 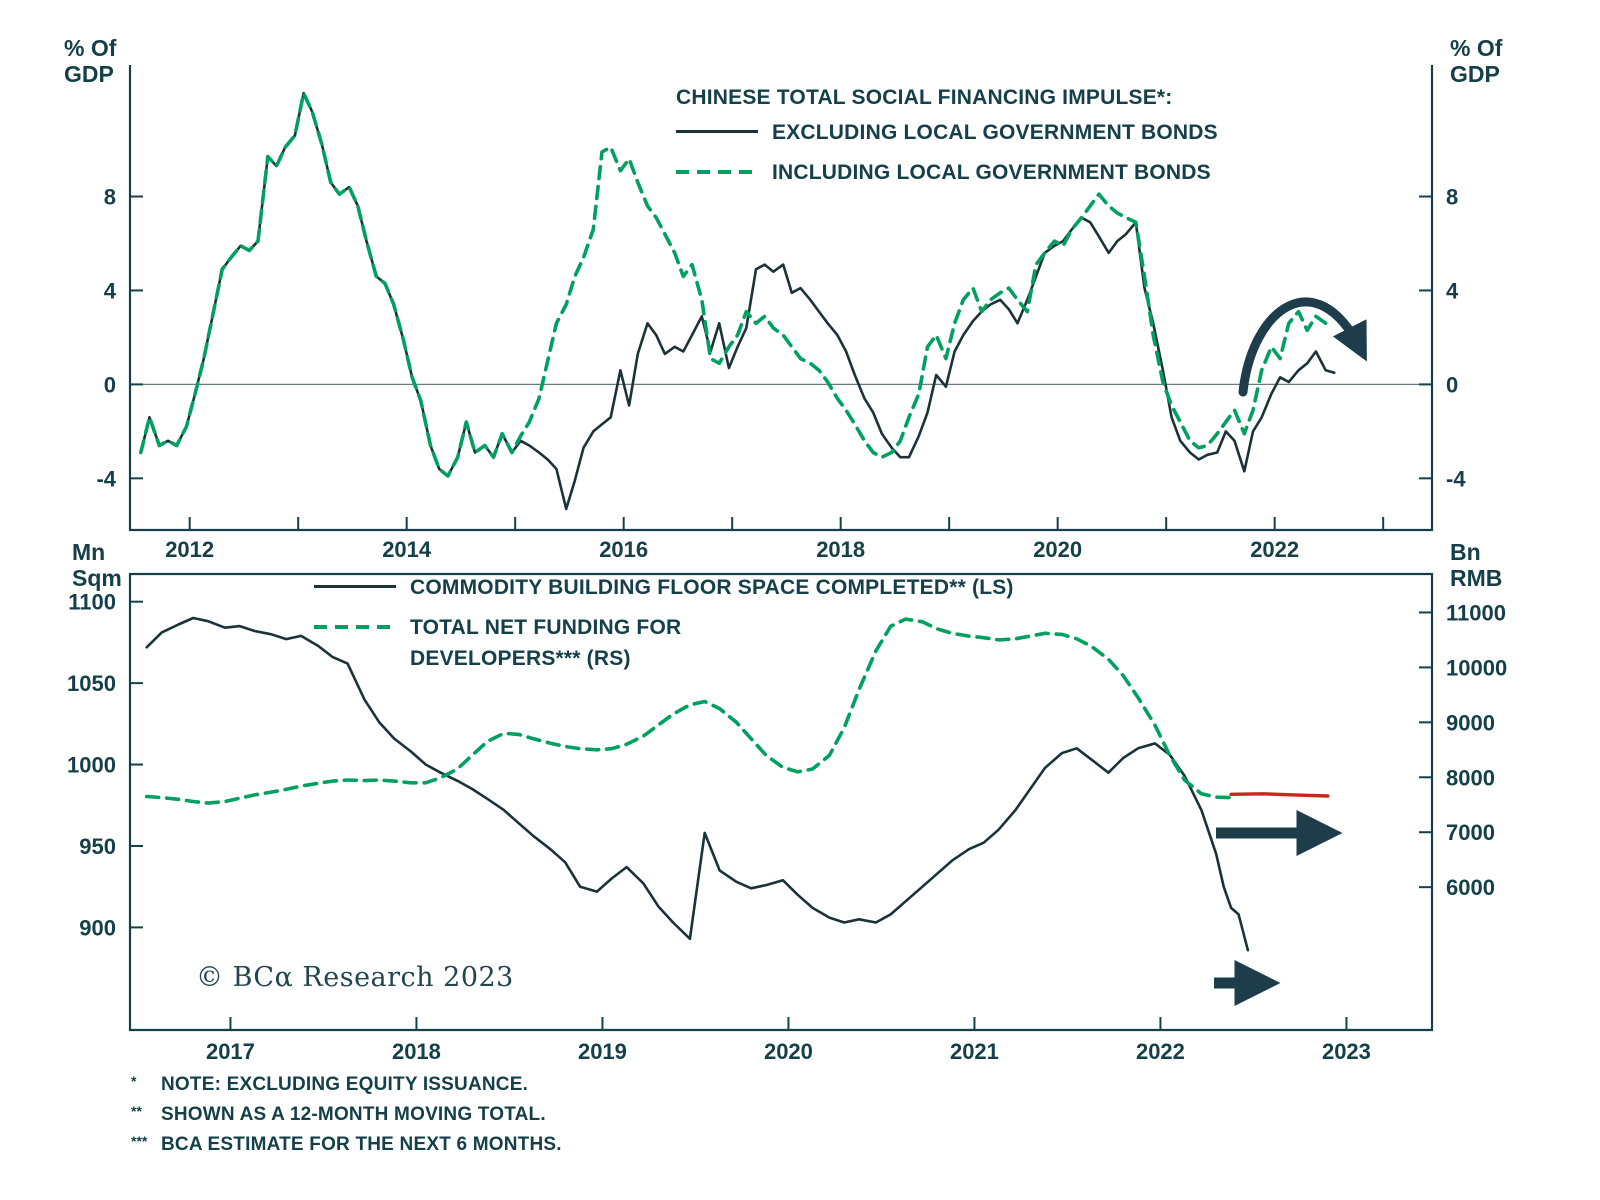 I want to click on legend-row-excluding-lgb: EXCLUDING LOCAL GOVERNMENT BONDS, so click(x=947, y=133).